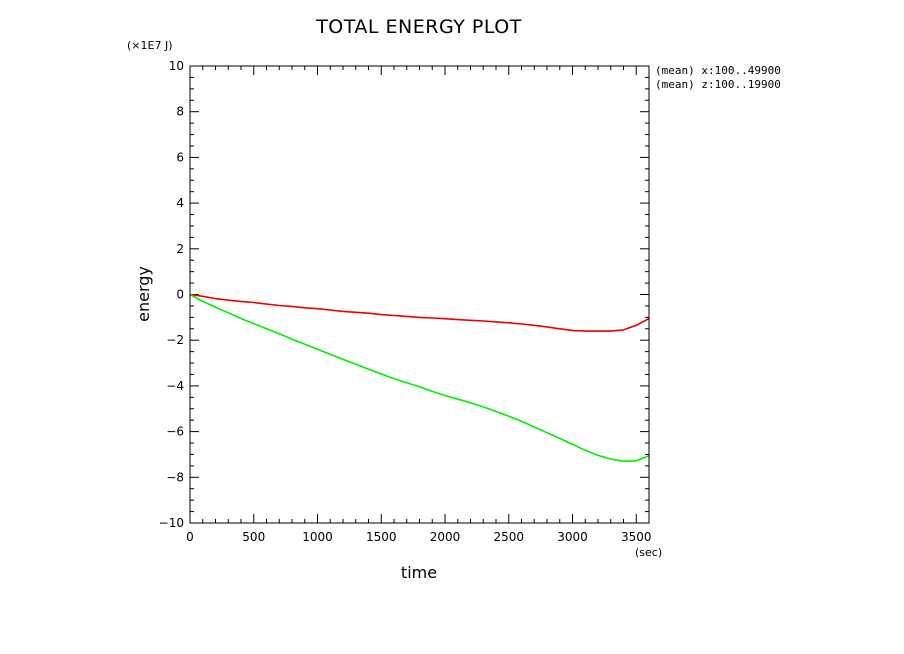 Image resolution: width=904 pixels, height=654 pixels. Describe the element at coordinates (180, 295) in the screenshot. I see `y-tick-label: 0` at that location.